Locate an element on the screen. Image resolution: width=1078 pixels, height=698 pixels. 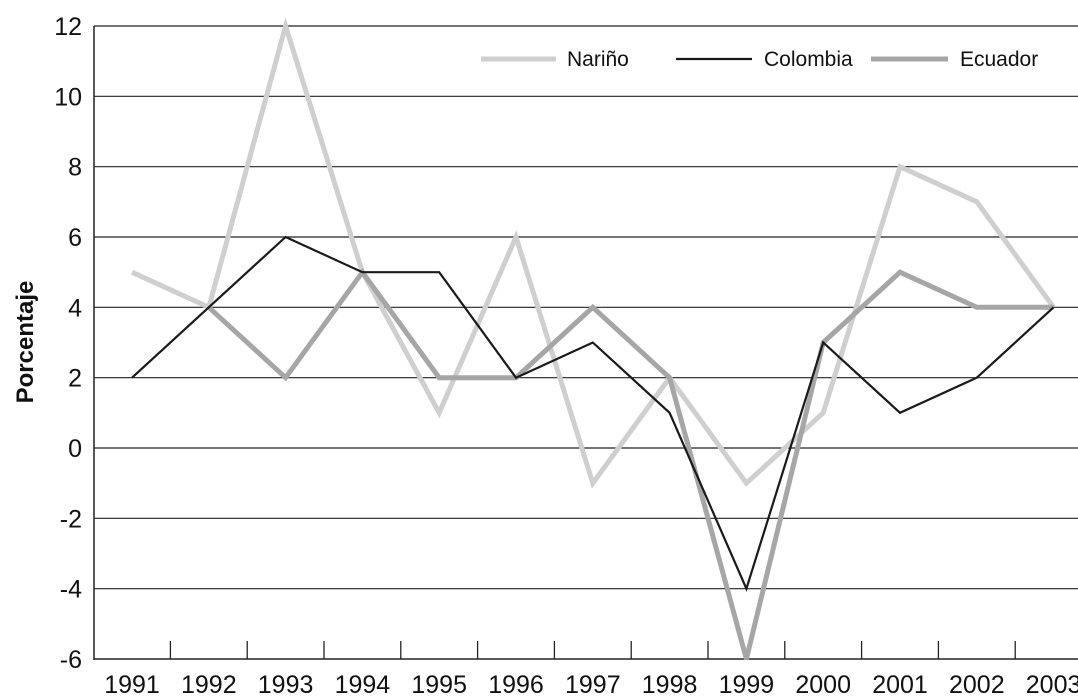
x-tick-label: 1993 is located at coordinates (286, 684).